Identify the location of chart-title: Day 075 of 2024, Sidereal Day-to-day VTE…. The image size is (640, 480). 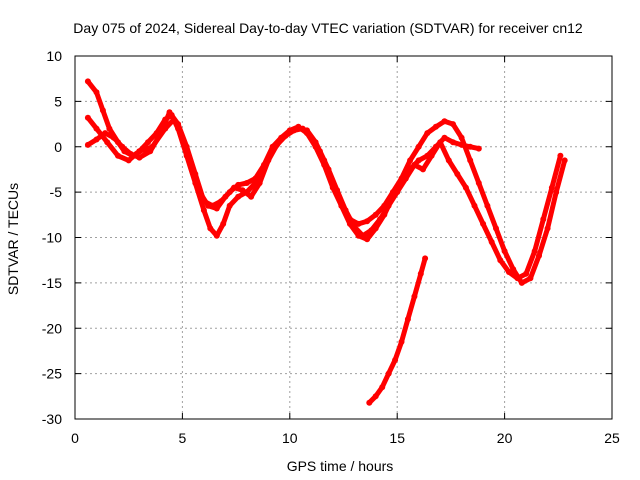
(328, 28).